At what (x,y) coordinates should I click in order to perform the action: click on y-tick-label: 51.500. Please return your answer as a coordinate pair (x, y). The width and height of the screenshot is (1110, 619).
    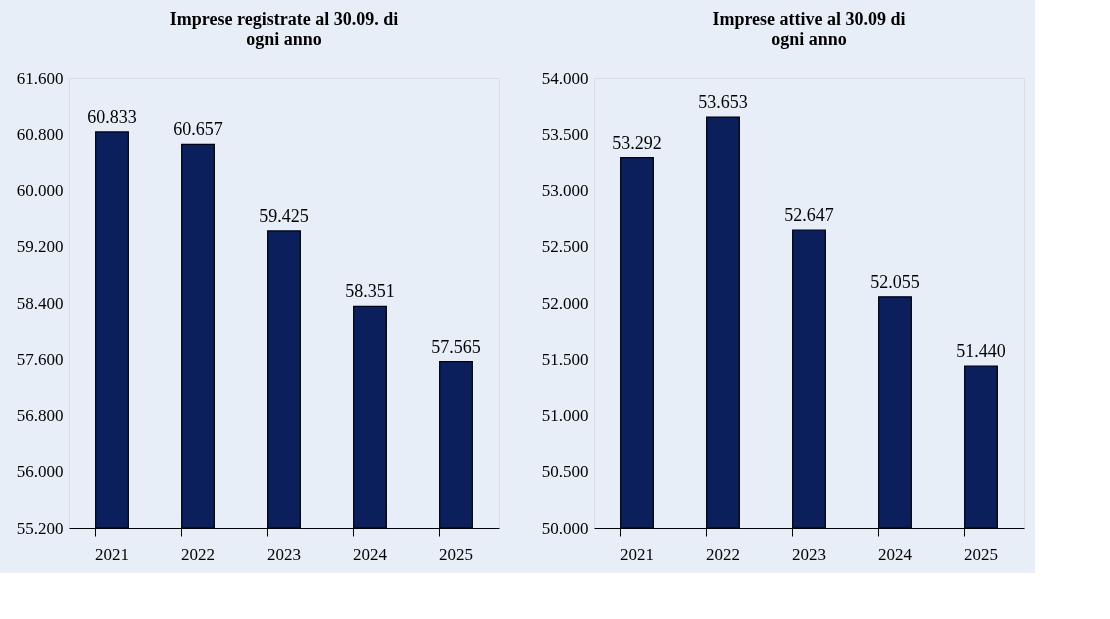
    Looking at the image, I should click on (565, 359).